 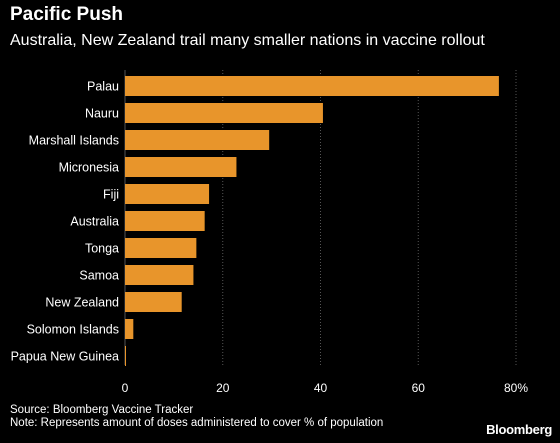 What do you see at coordinates (82, 303) in the screenshot?
I see `category-label: New Zealand` at bounding box center [82, 303].